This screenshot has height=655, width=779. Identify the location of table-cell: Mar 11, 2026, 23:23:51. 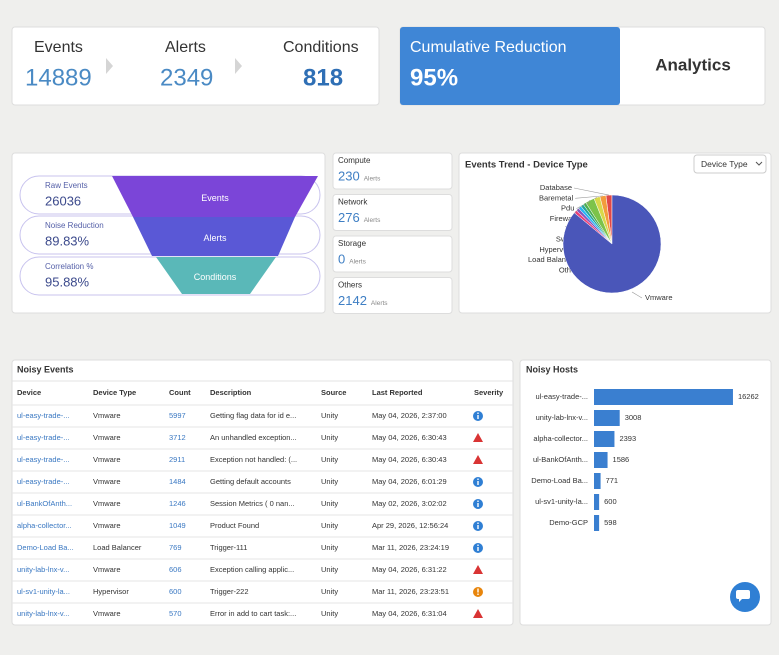
(410, 591).